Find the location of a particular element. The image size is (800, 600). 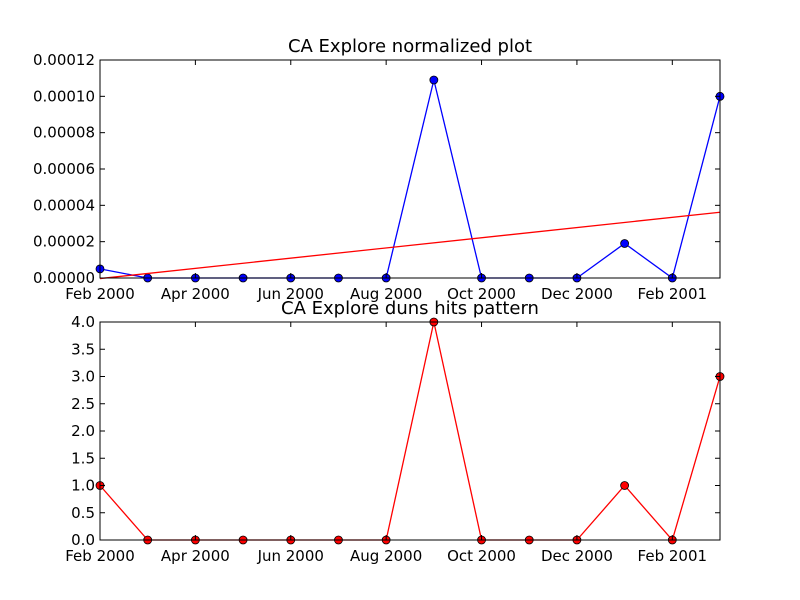

y-tick-label: 0.00002 is located at coordinates (64, 242).